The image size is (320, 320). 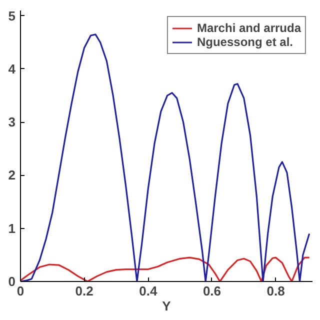 What do you see at coordinates (148, 291) in the screenshot?
I see `x-tick-label: 0.4` at bounding box center [148, 291].